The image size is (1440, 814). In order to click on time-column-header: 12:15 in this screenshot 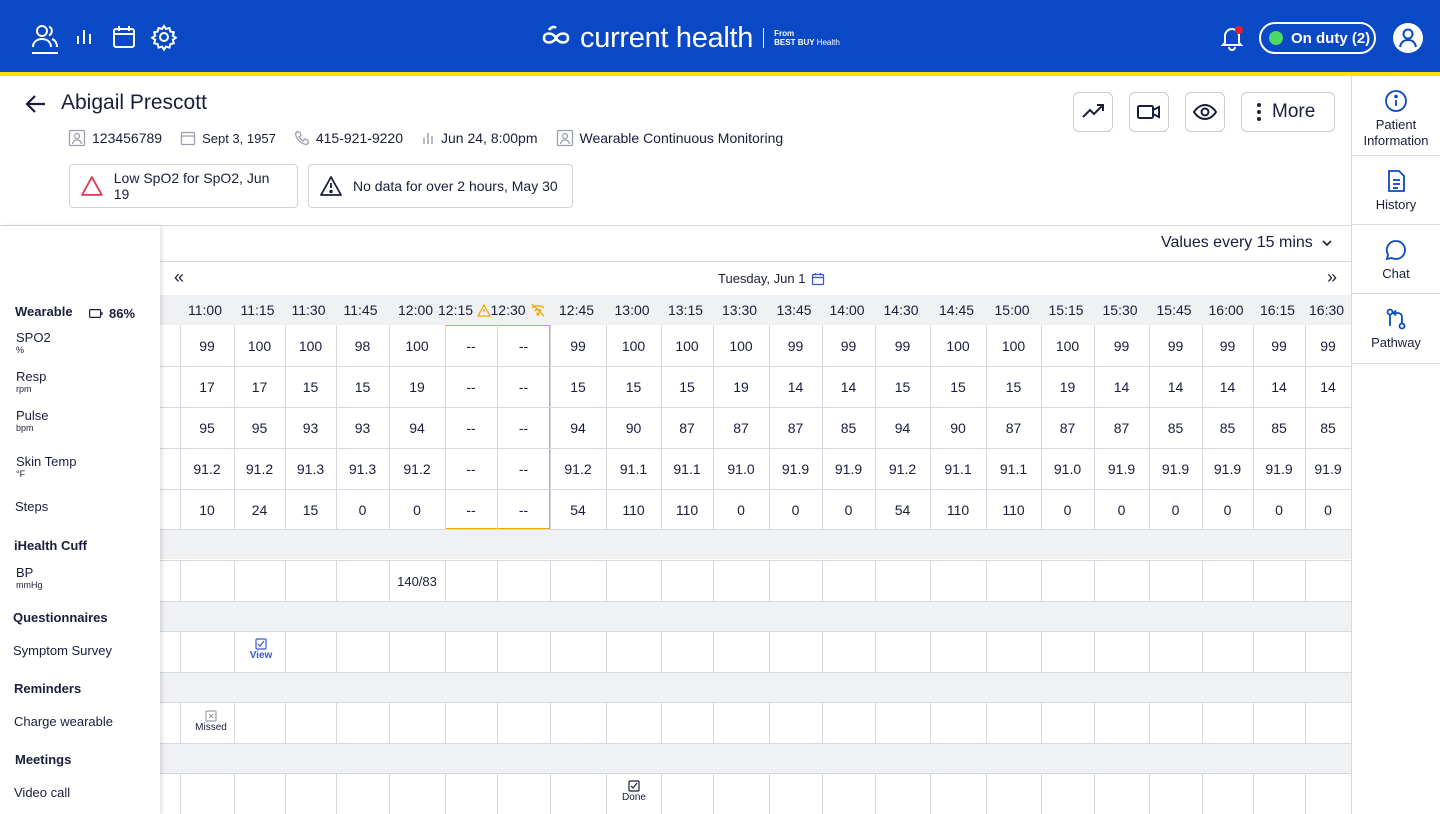, I will do `click(465, 310)`.